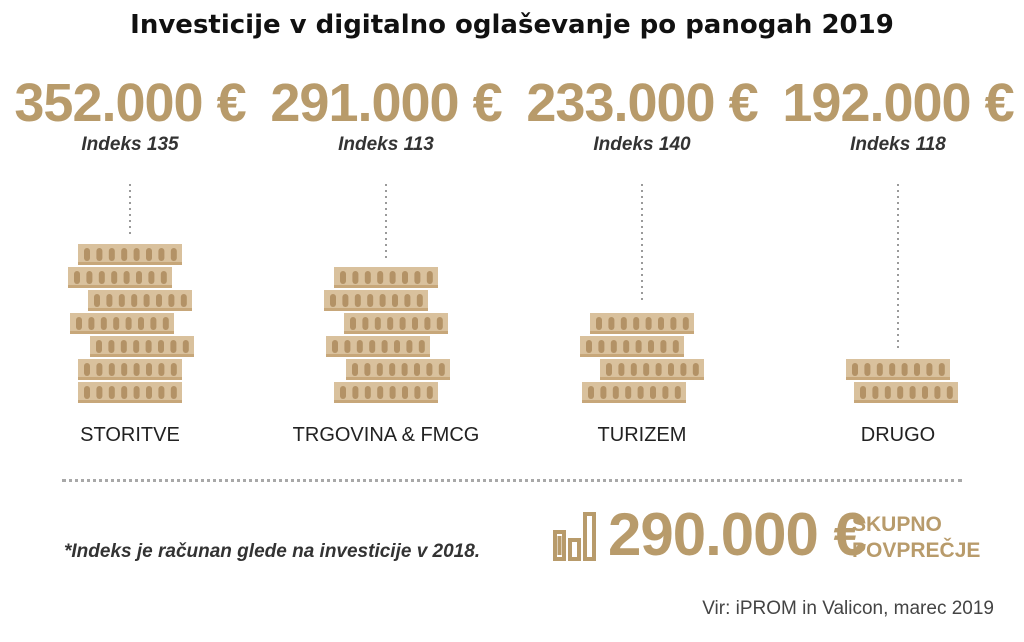  I want to click on value-label: 192.000 €, so click(898, 103).